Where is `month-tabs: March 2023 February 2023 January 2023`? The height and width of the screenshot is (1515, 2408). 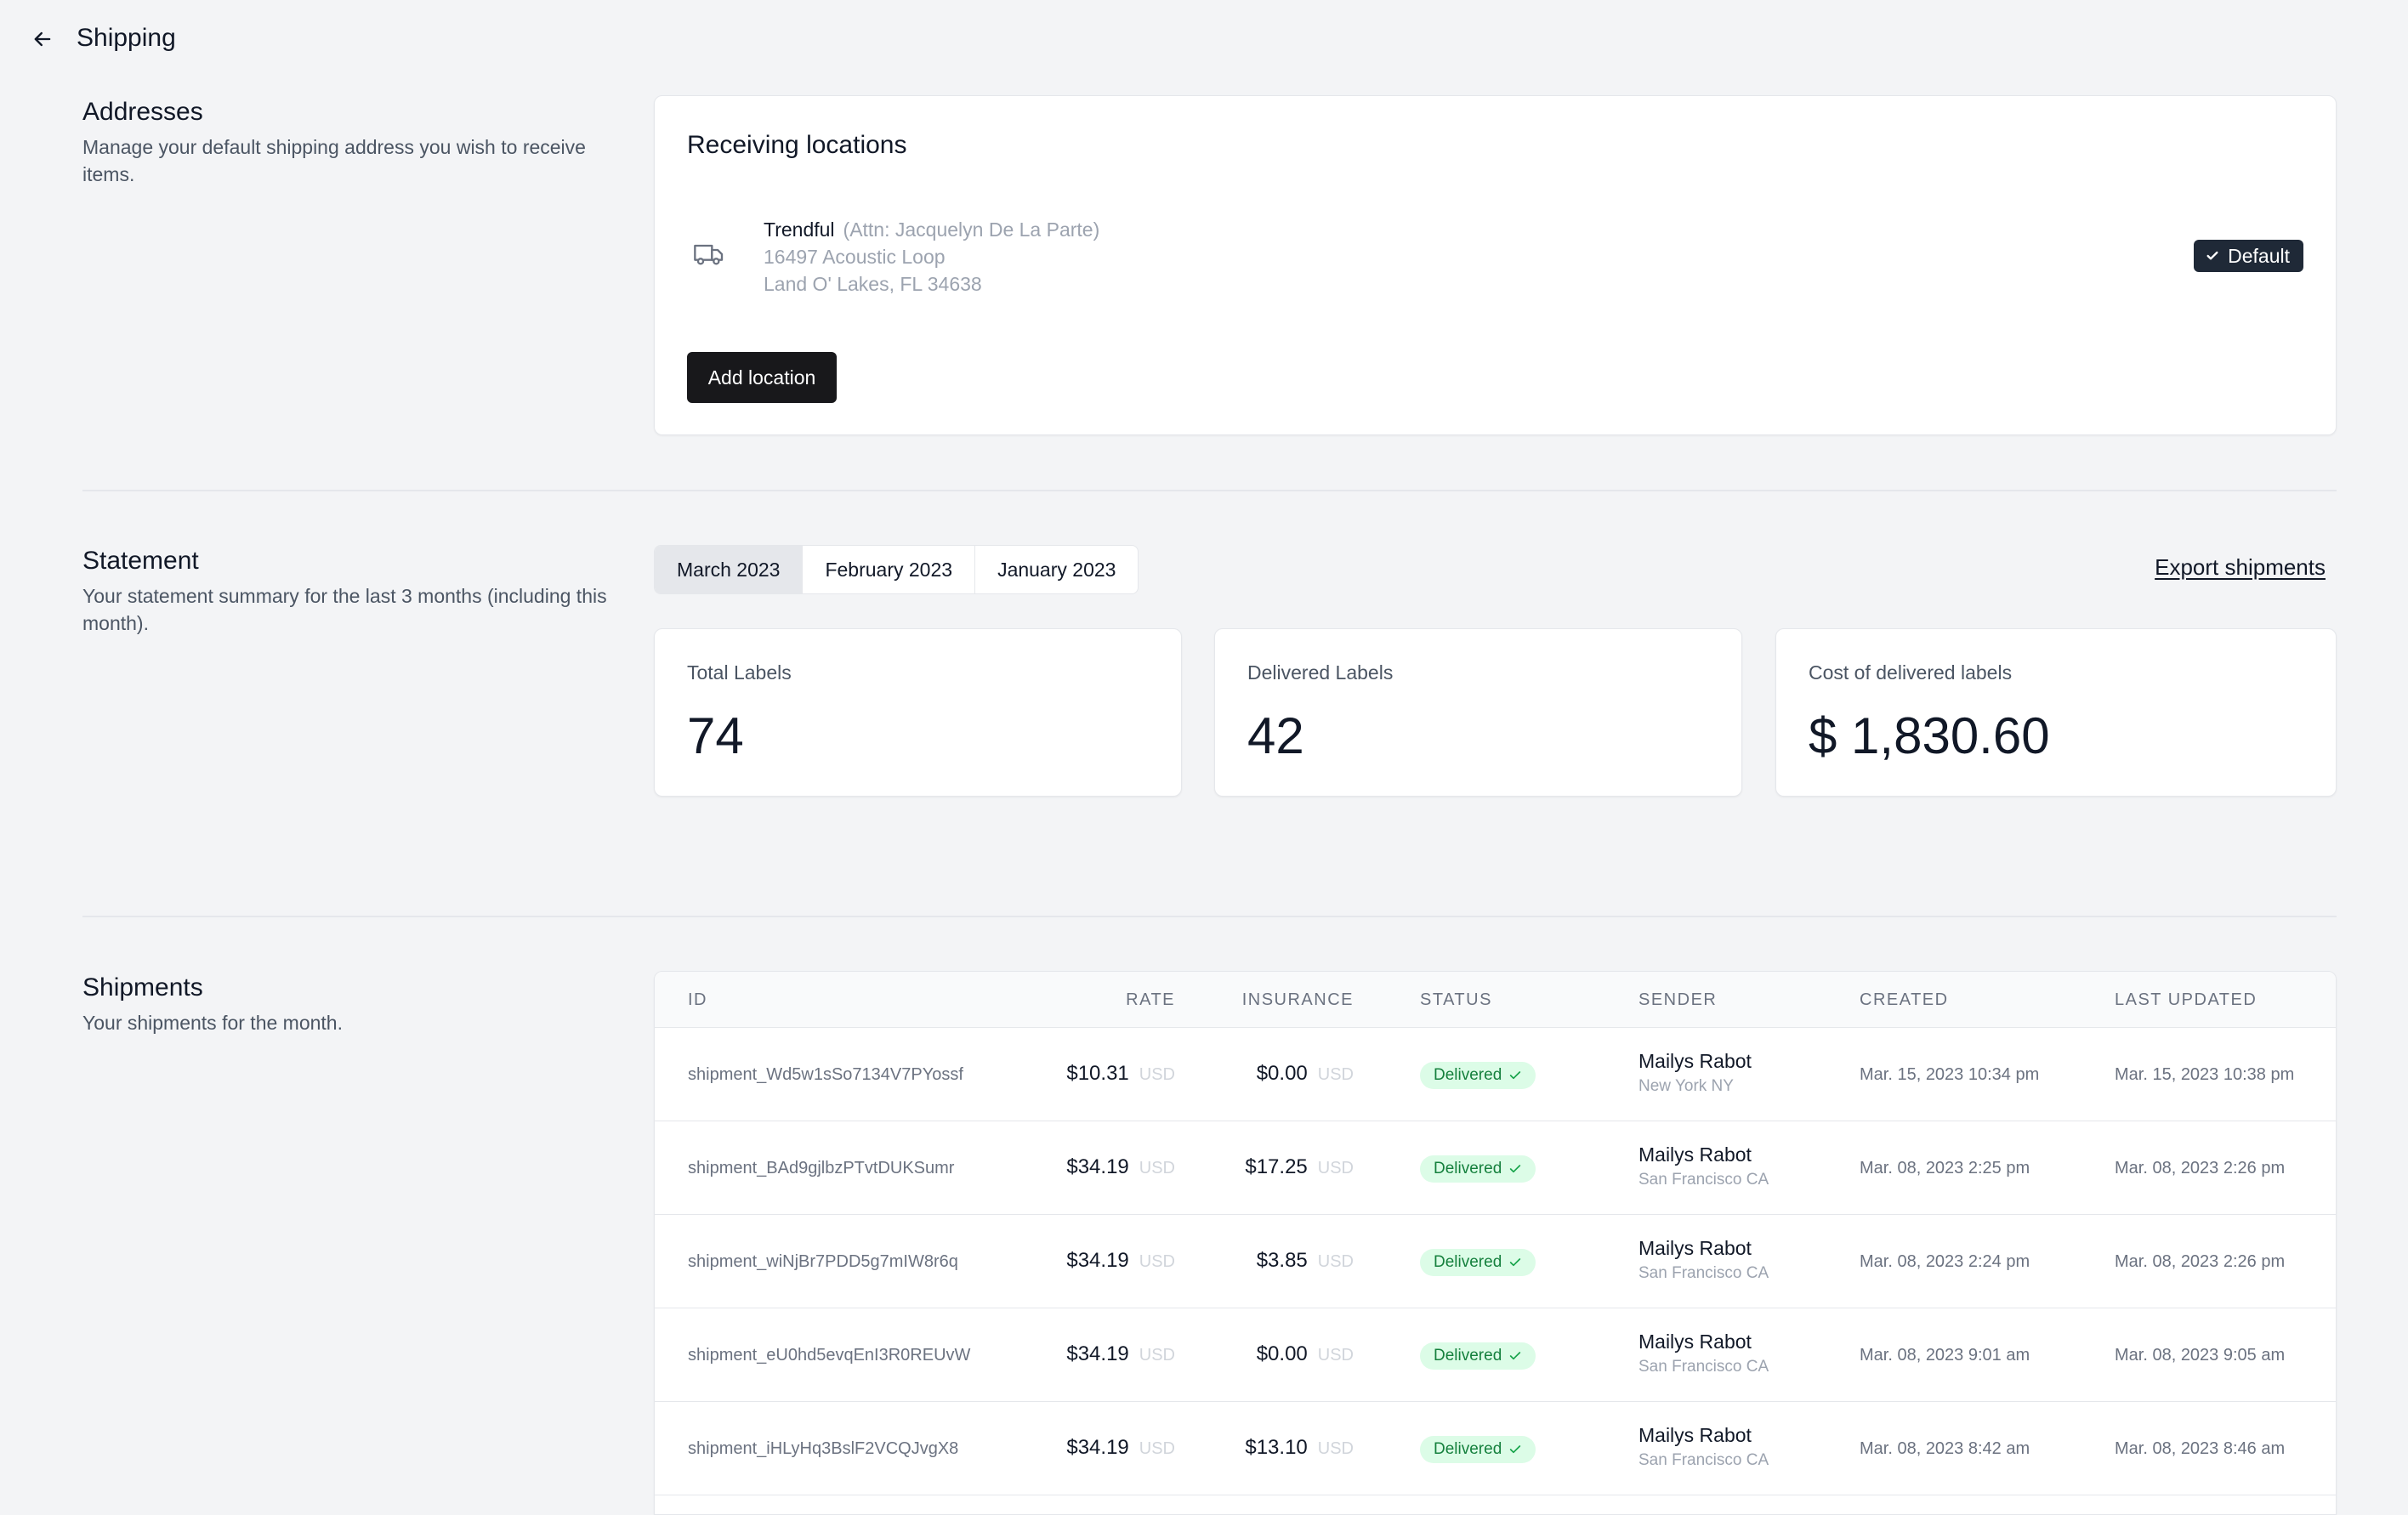 month-tabs: March 2023 February 2023 January 2023 is located at coordinates (896, 569).